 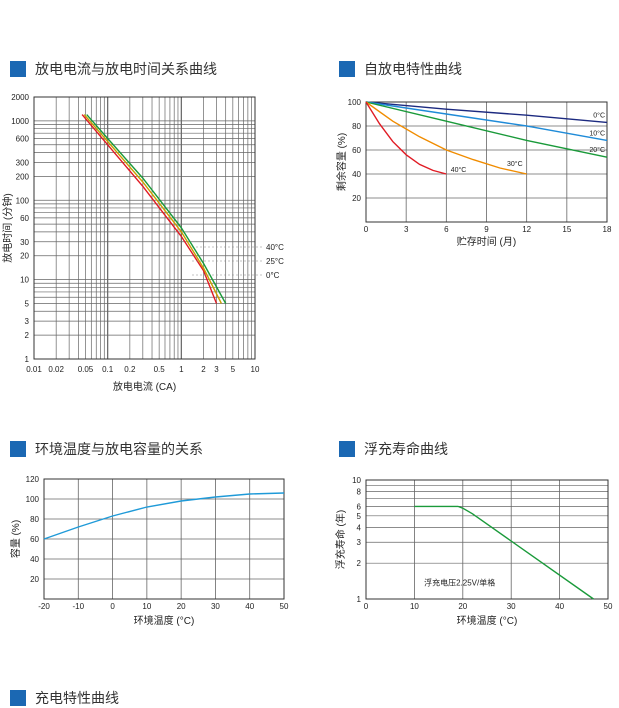 I want to click on x-axis-label: 贮存时间 (月), so click(x=486, y=241).